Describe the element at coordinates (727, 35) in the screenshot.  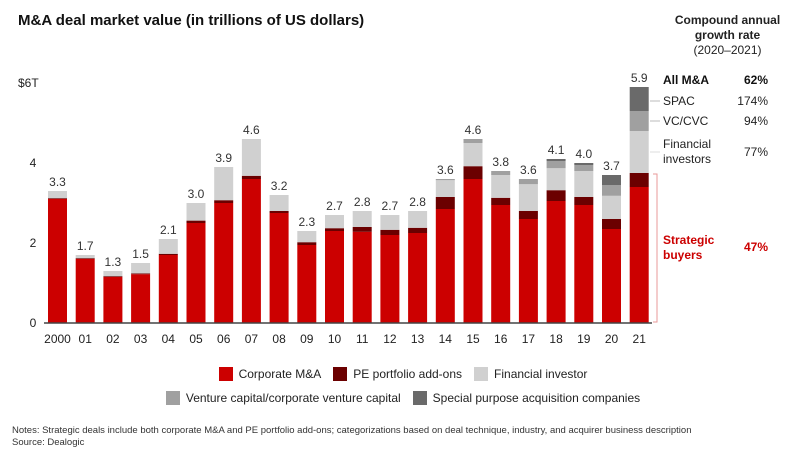
I see `cagr-header: Compound annual growth rate (2020–2021)` at that location.